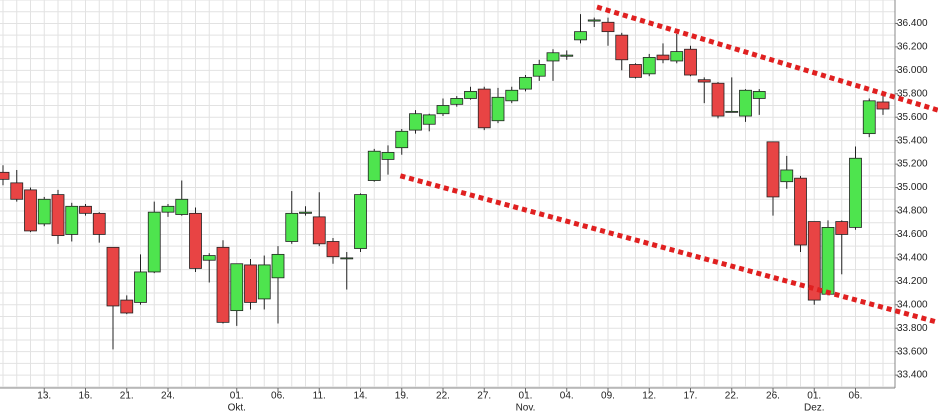 The width and height of the screenshot is (938, 420). What do you see at coordinates (912, 47) in the screenshot?
I see `y-tick-label: 36.200` at bounding box center [912, 47].